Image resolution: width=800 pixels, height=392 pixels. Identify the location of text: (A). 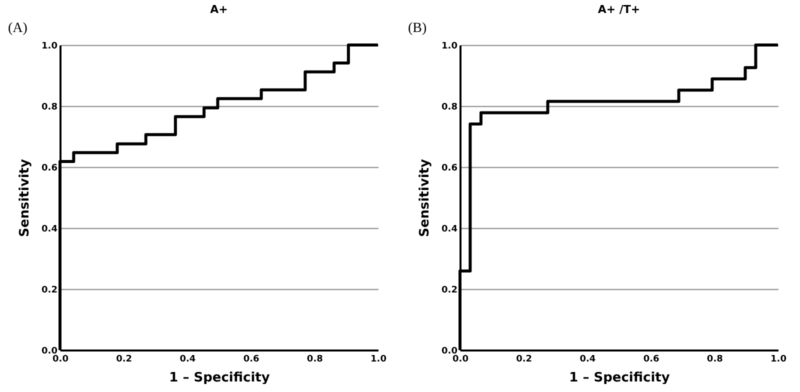
(18, 28).